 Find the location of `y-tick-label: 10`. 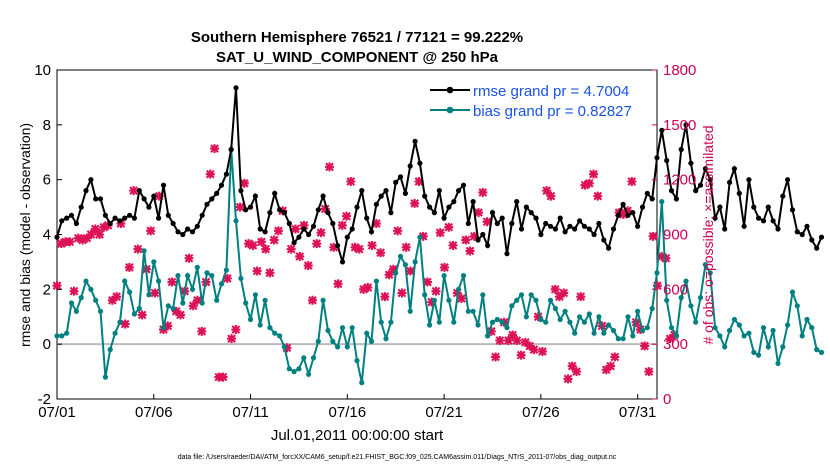

y-tick-label: 10 is located at coordinates (42, 70).